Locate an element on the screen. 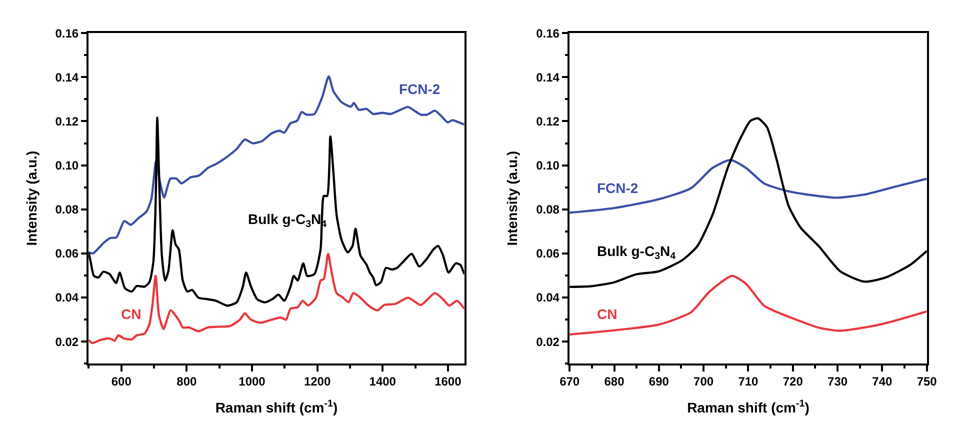 The image size is (956, 430). x-tick-label: 1200 is located at coordinates (317, 381).